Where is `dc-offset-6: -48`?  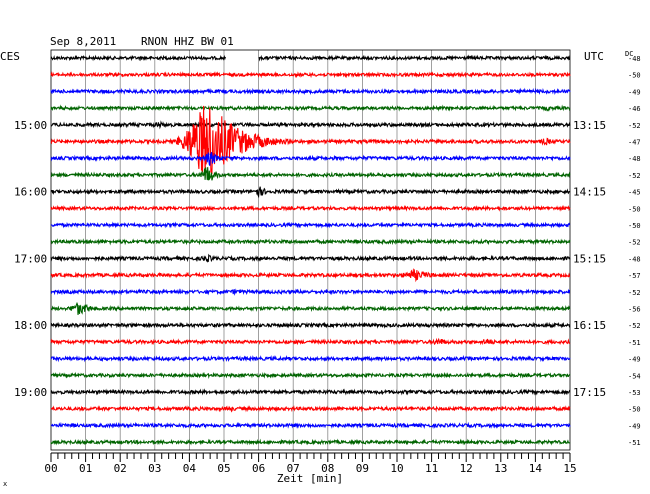 dc-offset-6: -48 is located at coordinates (634, 159).